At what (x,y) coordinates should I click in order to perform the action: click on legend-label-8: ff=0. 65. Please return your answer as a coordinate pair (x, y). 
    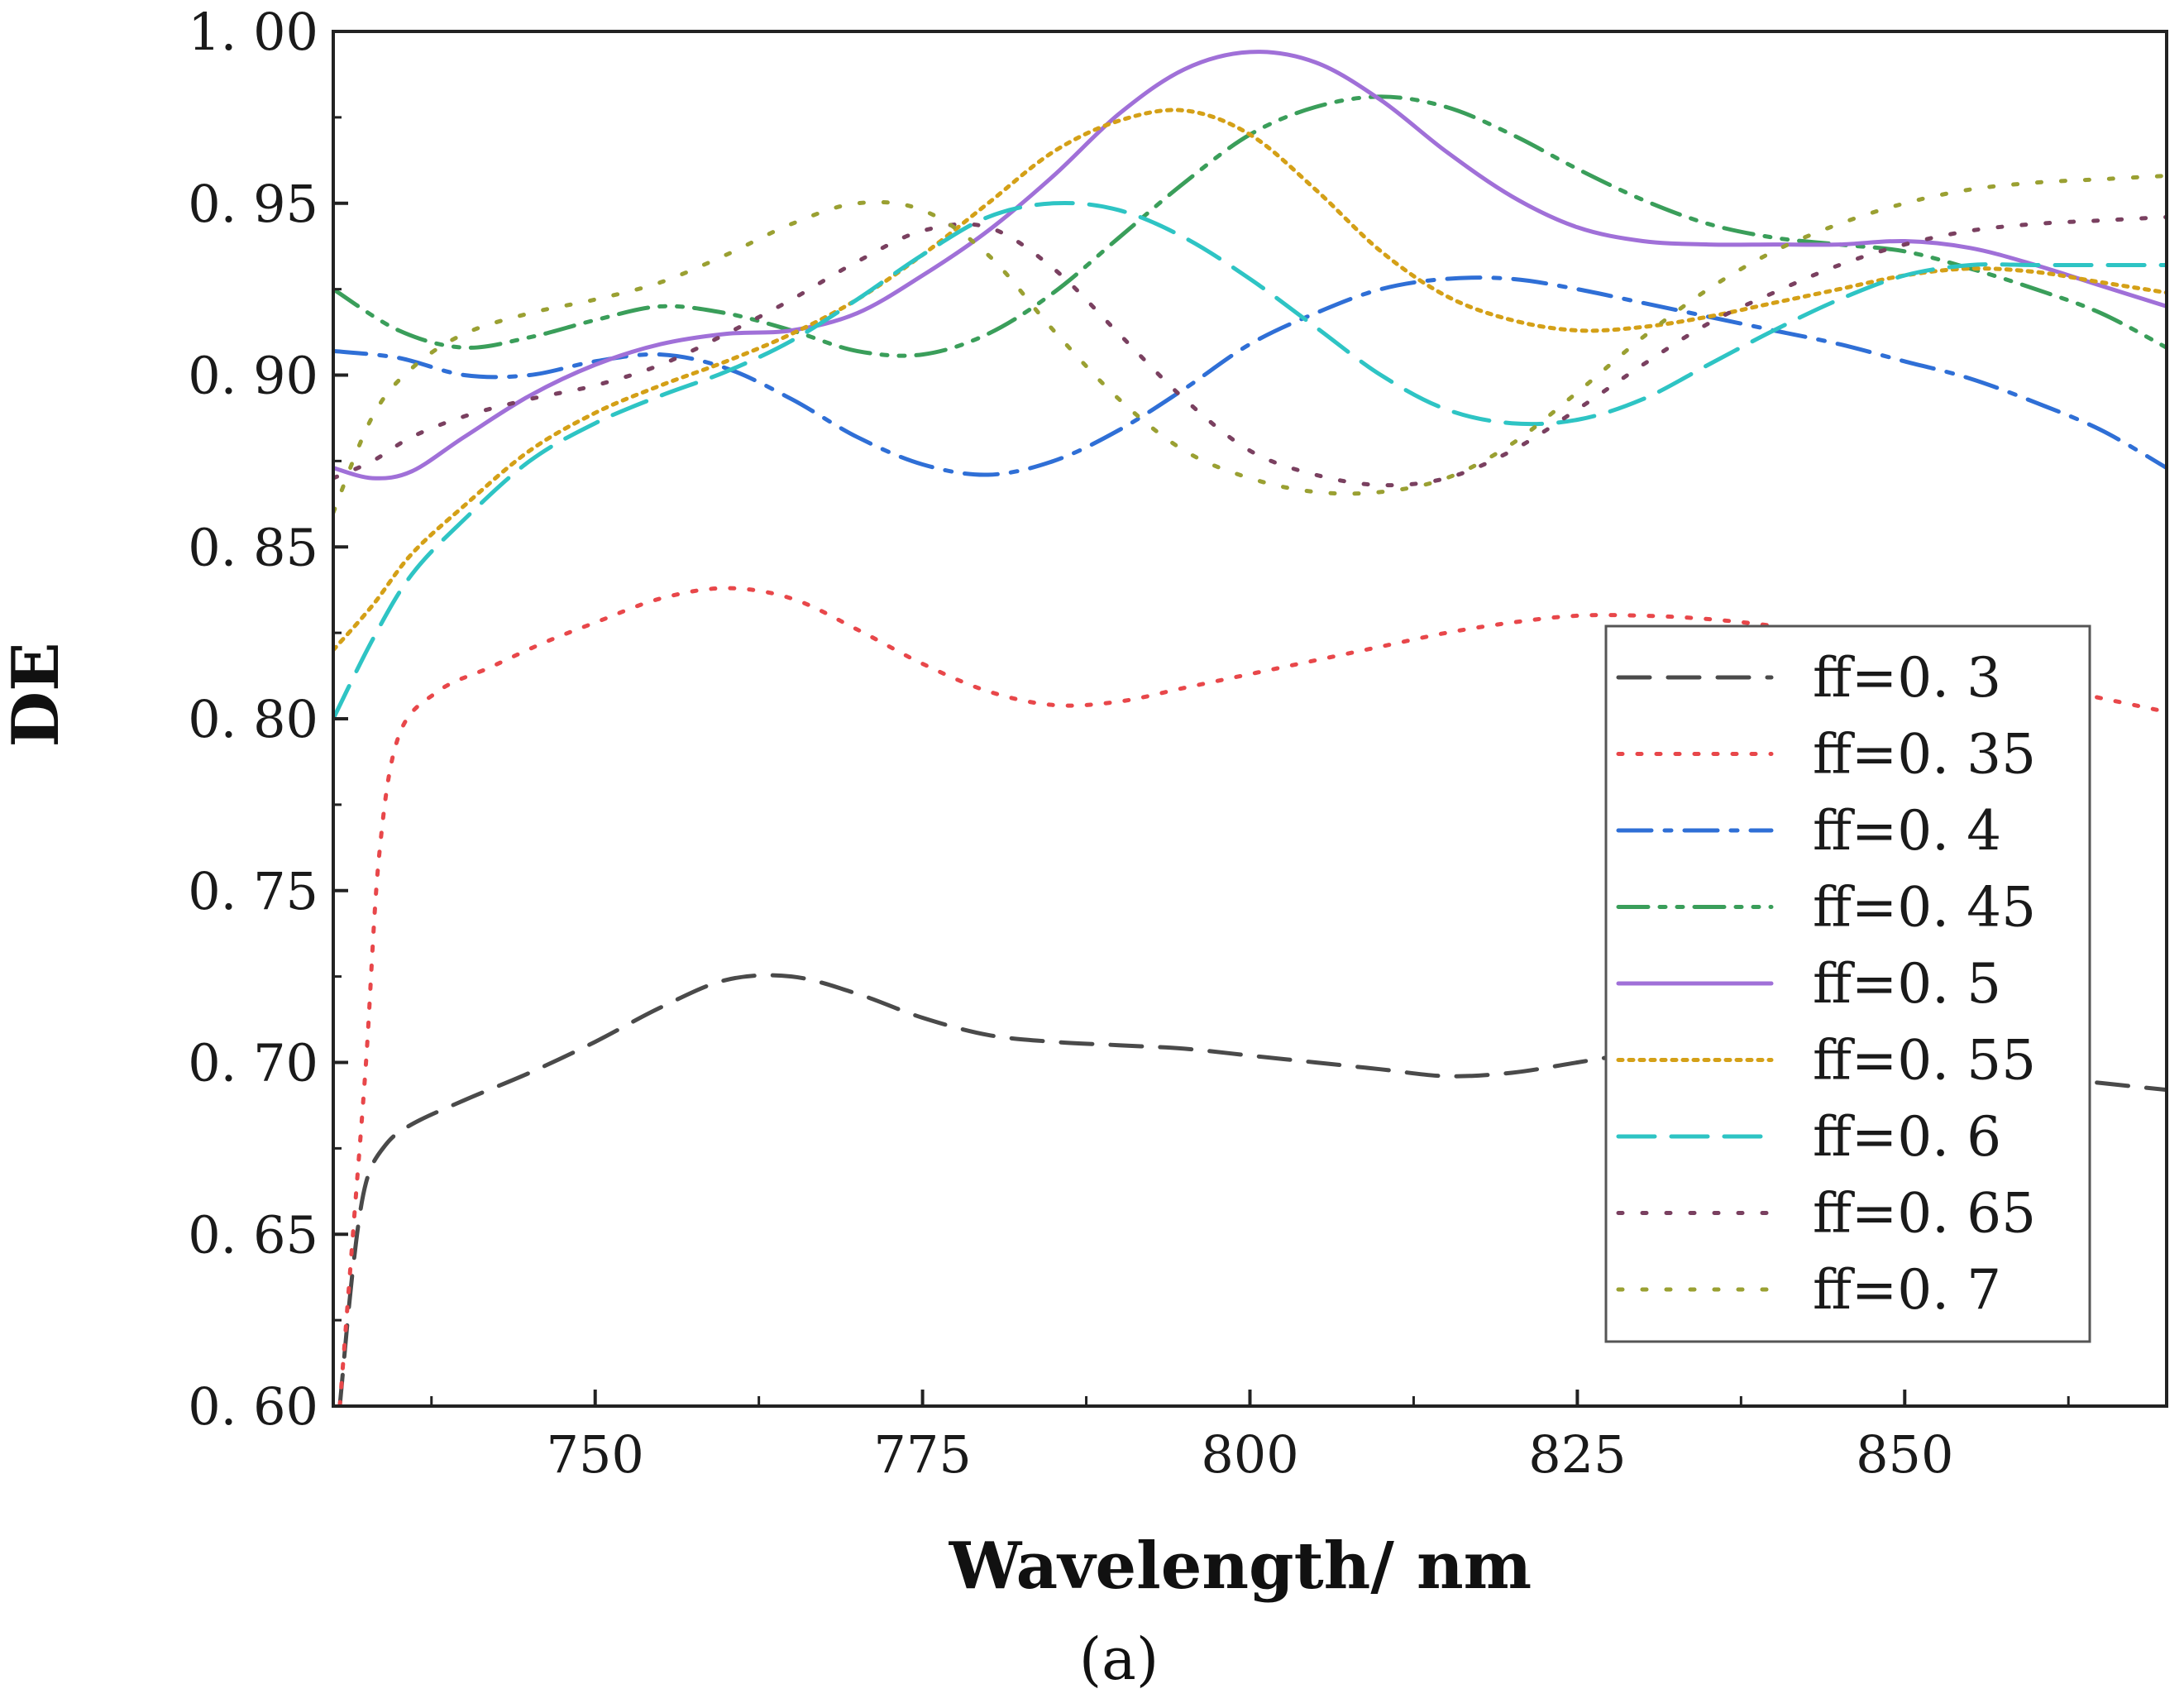
    Looking at the image, I should click on (1924, 1214).